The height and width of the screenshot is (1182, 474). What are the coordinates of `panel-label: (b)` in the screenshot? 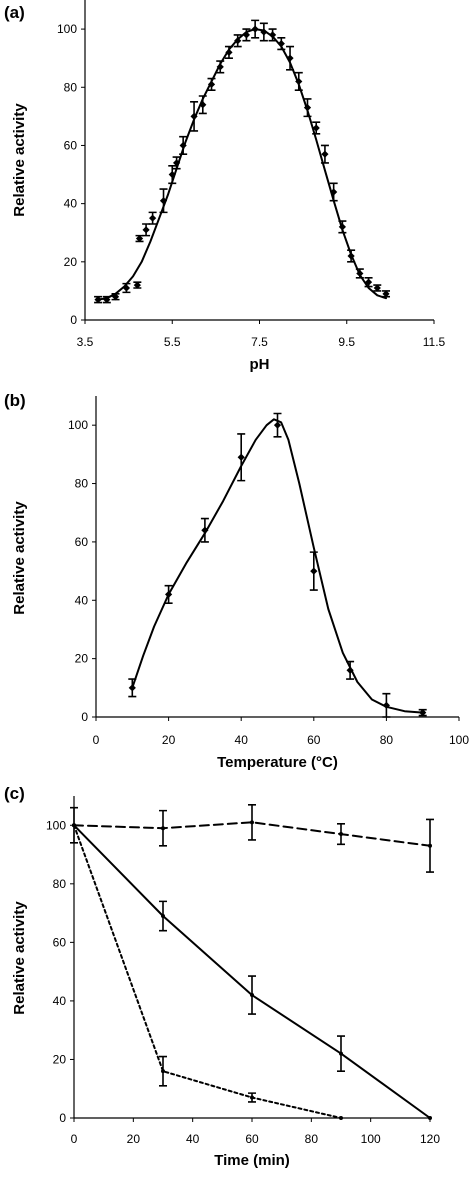 It's located at (15, 400).